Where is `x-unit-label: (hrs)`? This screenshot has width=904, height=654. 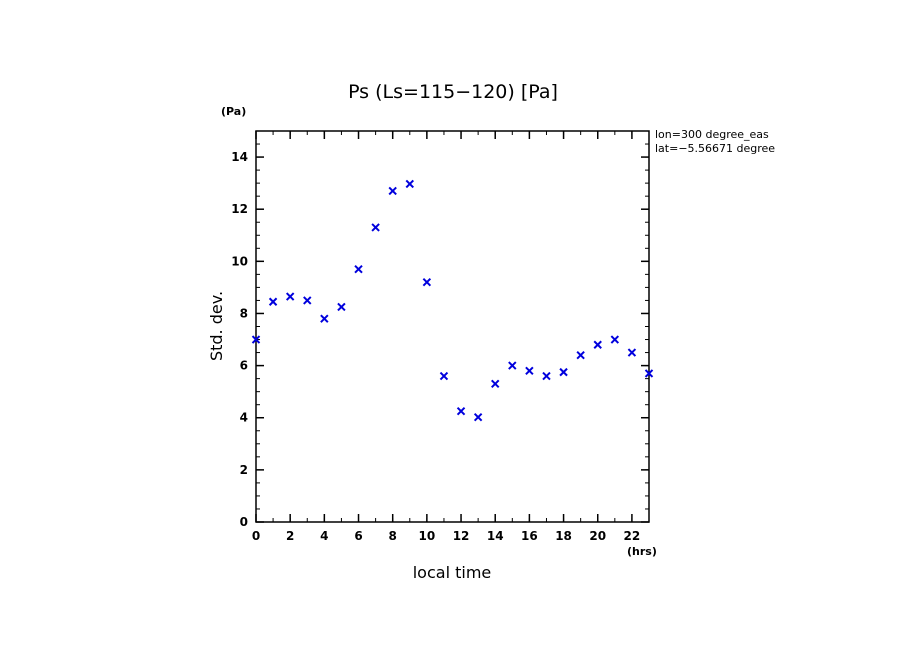
x-unit-label: (hrs) is located at coordinates (642, 551).